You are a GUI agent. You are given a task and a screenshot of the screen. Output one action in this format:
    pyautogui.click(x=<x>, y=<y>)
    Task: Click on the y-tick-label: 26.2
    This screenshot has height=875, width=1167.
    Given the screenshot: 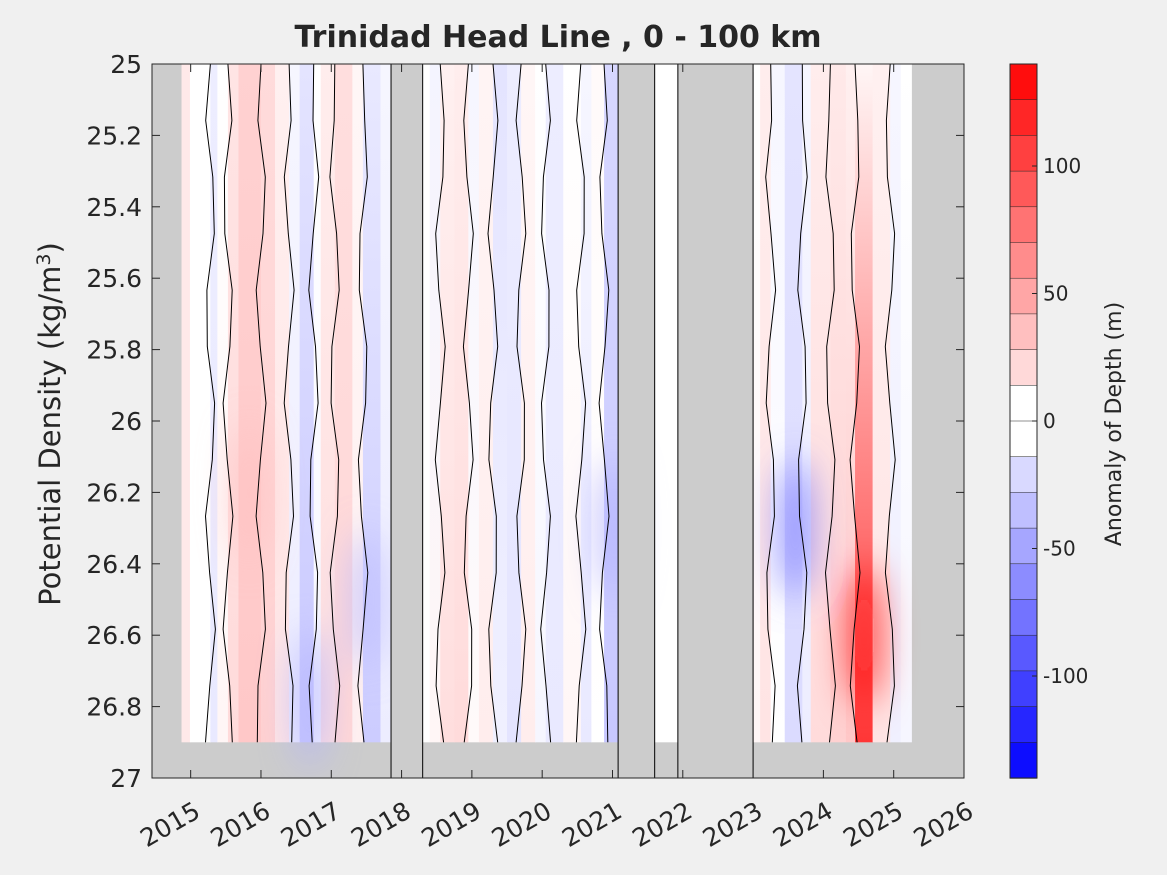 What is the action you would take?
    pyautogui.click(x=114, y=492)
    